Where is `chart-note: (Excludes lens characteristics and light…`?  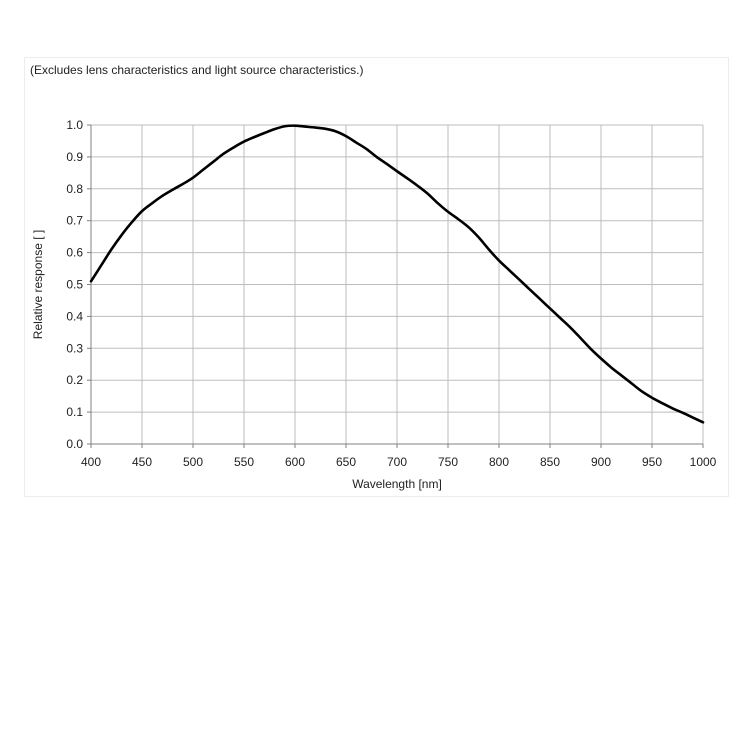
chart-note: (Excludes lens characteristics and light… is located at coordinates (197, 70).